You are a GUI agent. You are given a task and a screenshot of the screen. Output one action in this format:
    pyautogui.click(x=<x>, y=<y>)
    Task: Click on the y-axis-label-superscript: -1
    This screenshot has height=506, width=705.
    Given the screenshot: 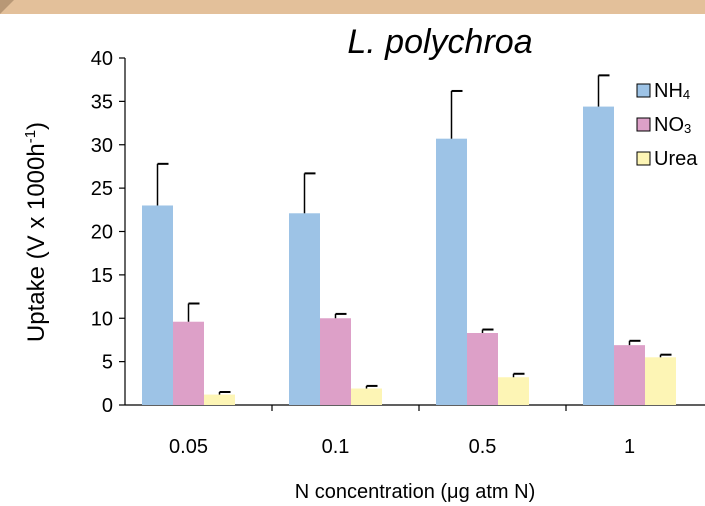 What is the action you would take?
    pyautogui.click(x=30, y=136)
    